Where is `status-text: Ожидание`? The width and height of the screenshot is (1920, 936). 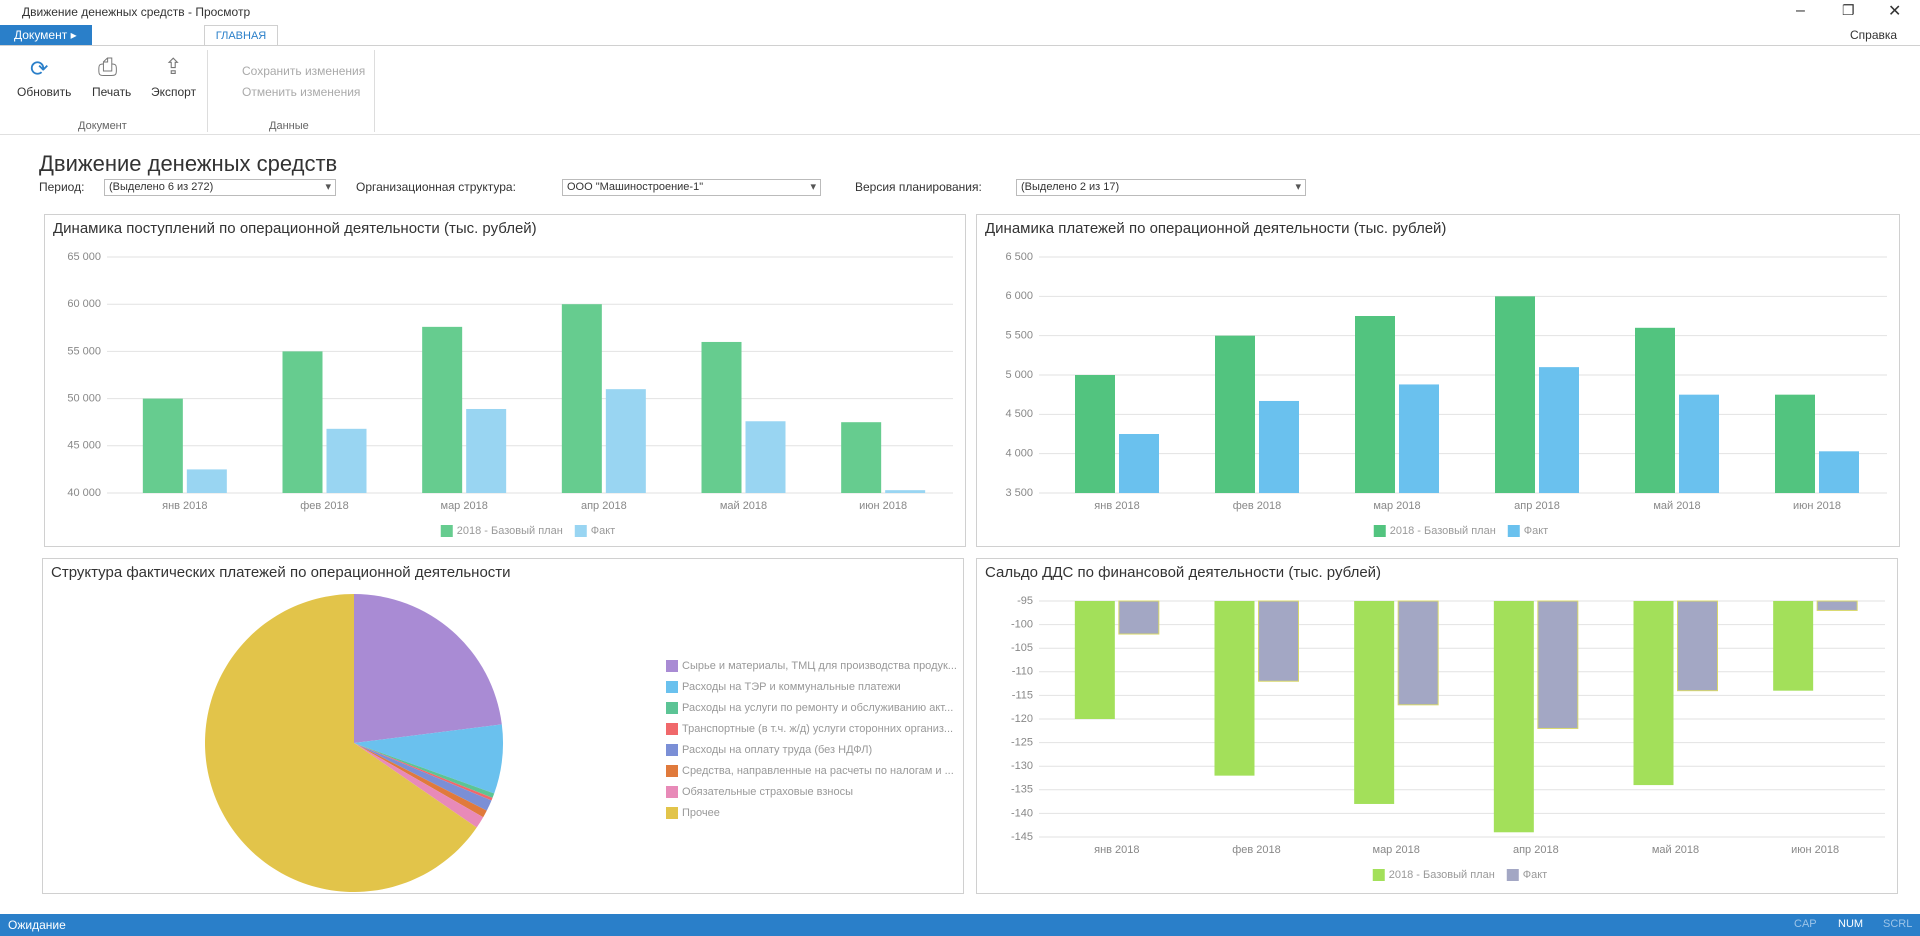
status-text: Ожидание is located at coordinates (37, 925).